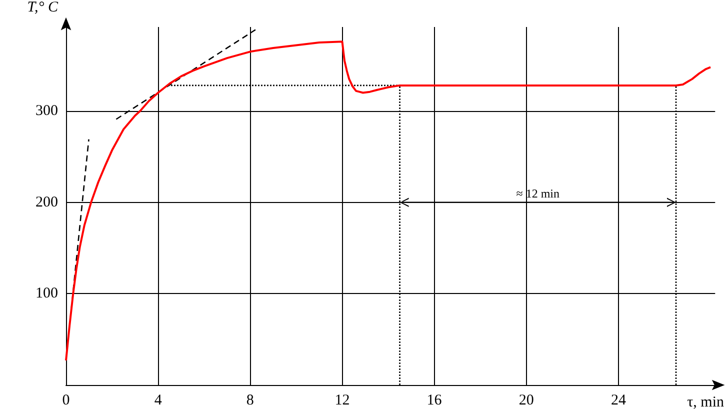 The image size is (727, 410). What do you see at coordinates (47, 294) in the screenshot?
I see `y-tick-label: 100` at bounding box center [47, 294].